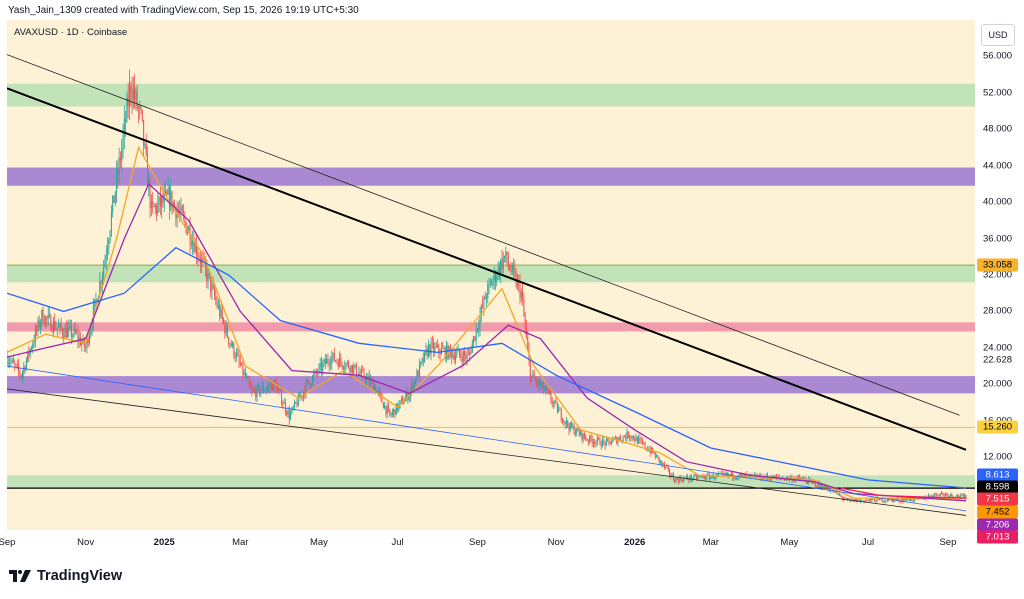 Image resolution: width=1024 pixels, height=599 pixels. Describe the element at coordinates (71, 32) in the screenshot. I see `symbol-info: AVAXUSD · 1D · Coinbase` at that location.